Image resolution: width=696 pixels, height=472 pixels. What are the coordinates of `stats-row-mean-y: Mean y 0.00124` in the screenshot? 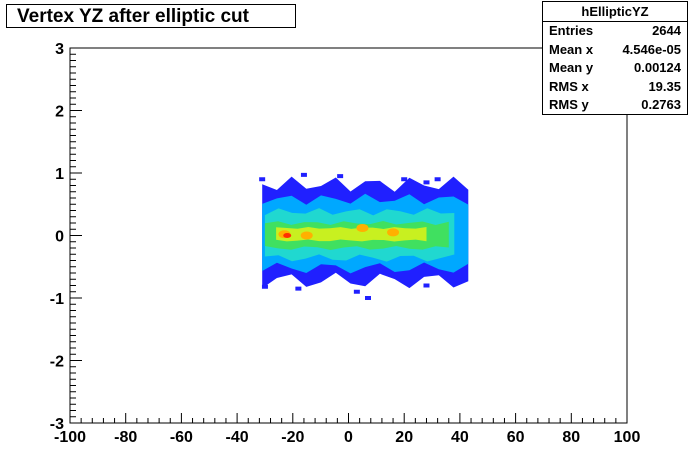 It's located at (615, 68).